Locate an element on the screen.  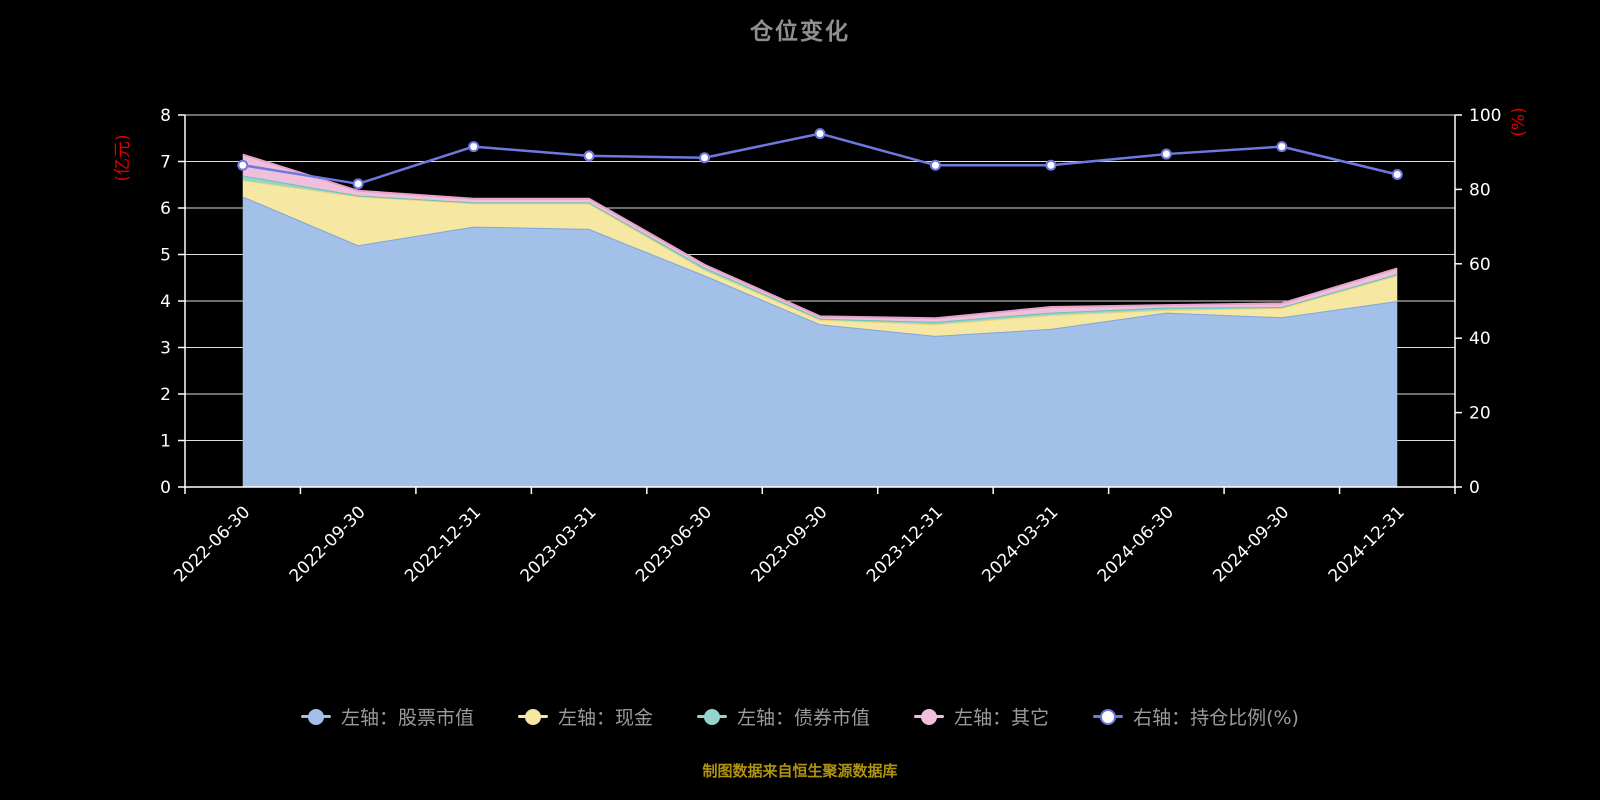
legend-other-marker-icon is located at coordinates (929, 716).